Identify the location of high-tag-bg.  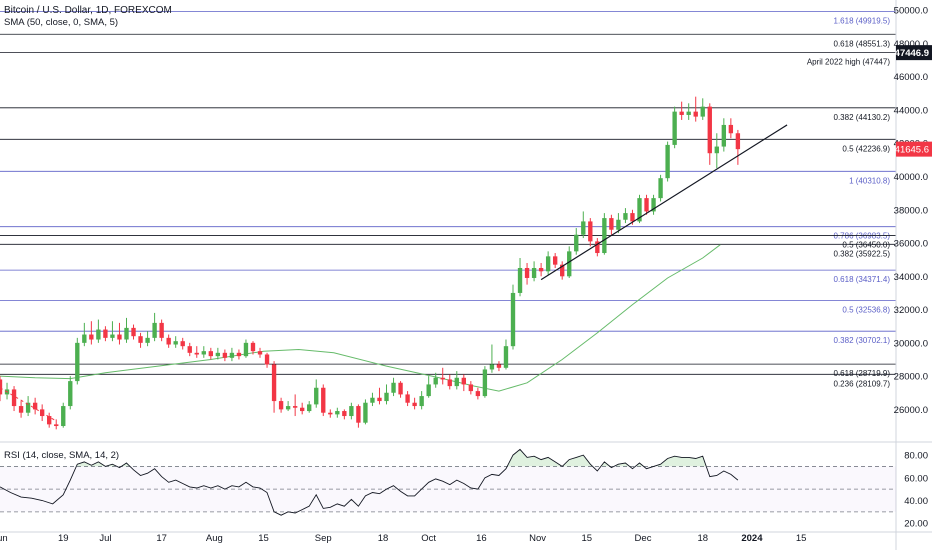
(914, 53).